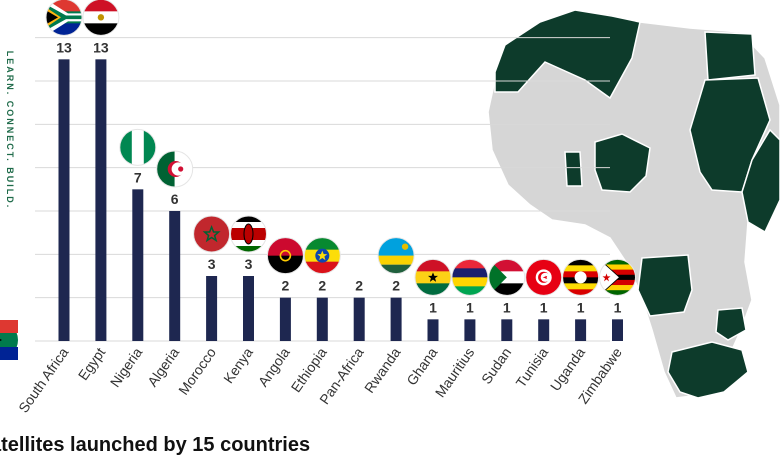 This screenshot has width=780, height=470. What do you see at coordinates (286, 286) in the screenshot?
I see `data-label-6: 2` at bounding box center [286, 286].